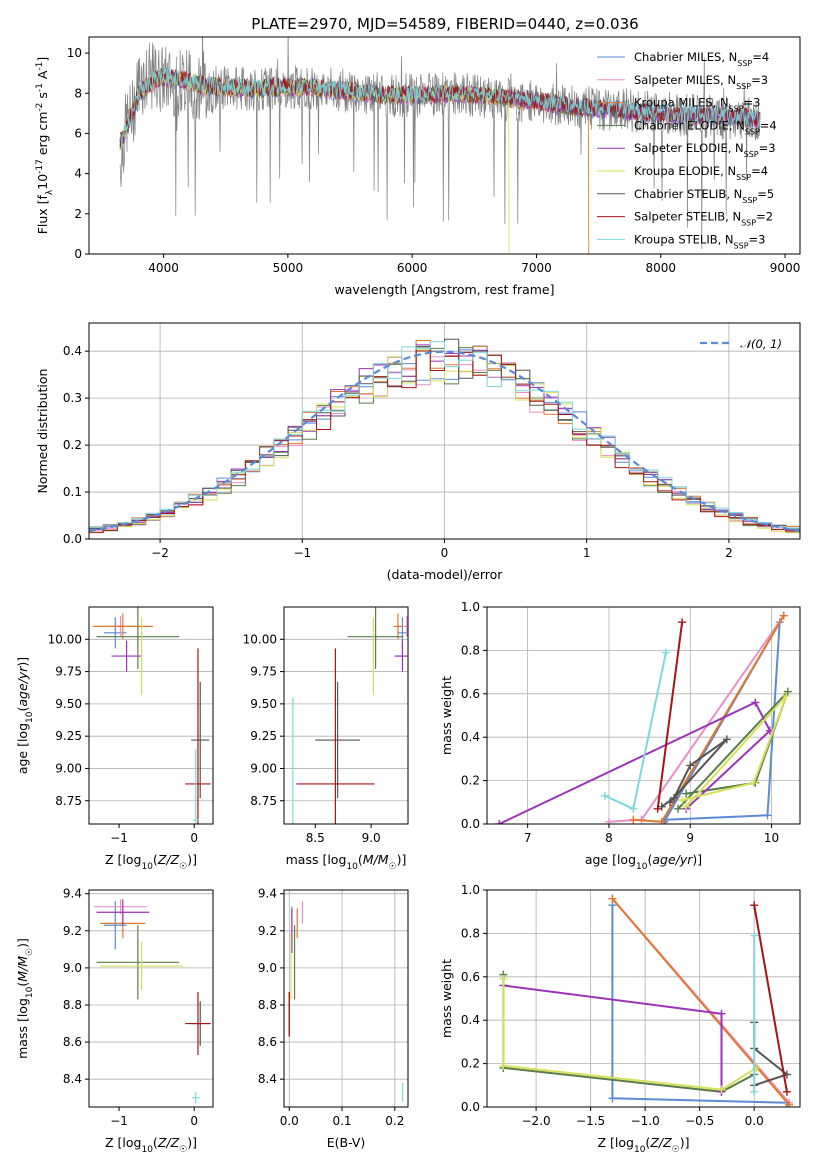 This screenshot has height=1170, width=819. I want to click on x-tick-label: 0.0, so click(289, 1121).